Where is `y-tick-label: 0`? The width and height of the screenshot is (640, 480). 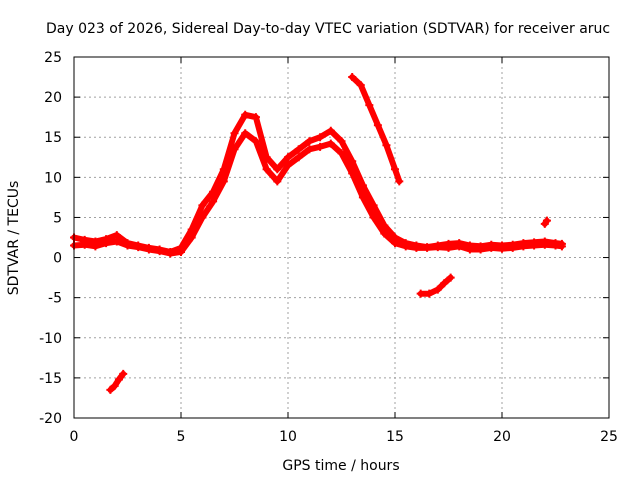
y-tick-label: 0 is located at coordinates (57, 259).